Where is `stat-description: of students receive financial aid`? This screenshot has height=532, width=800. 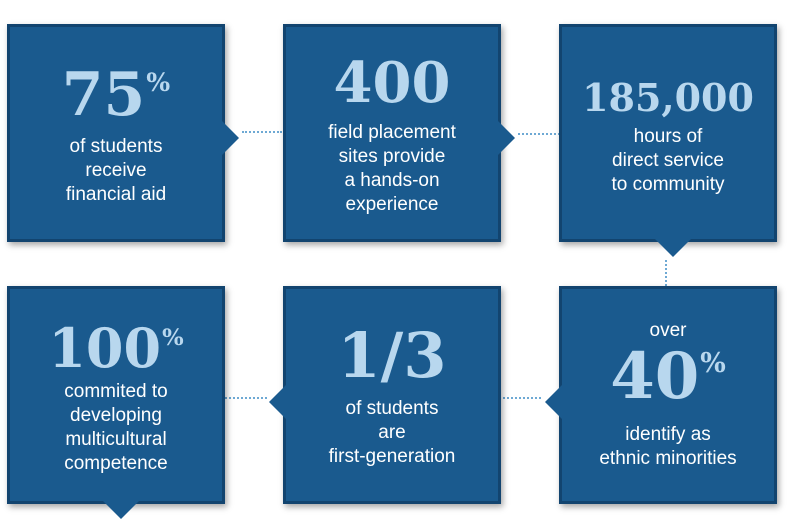
stat-description: of students receive financial aid is located at coordinates (116, 170).